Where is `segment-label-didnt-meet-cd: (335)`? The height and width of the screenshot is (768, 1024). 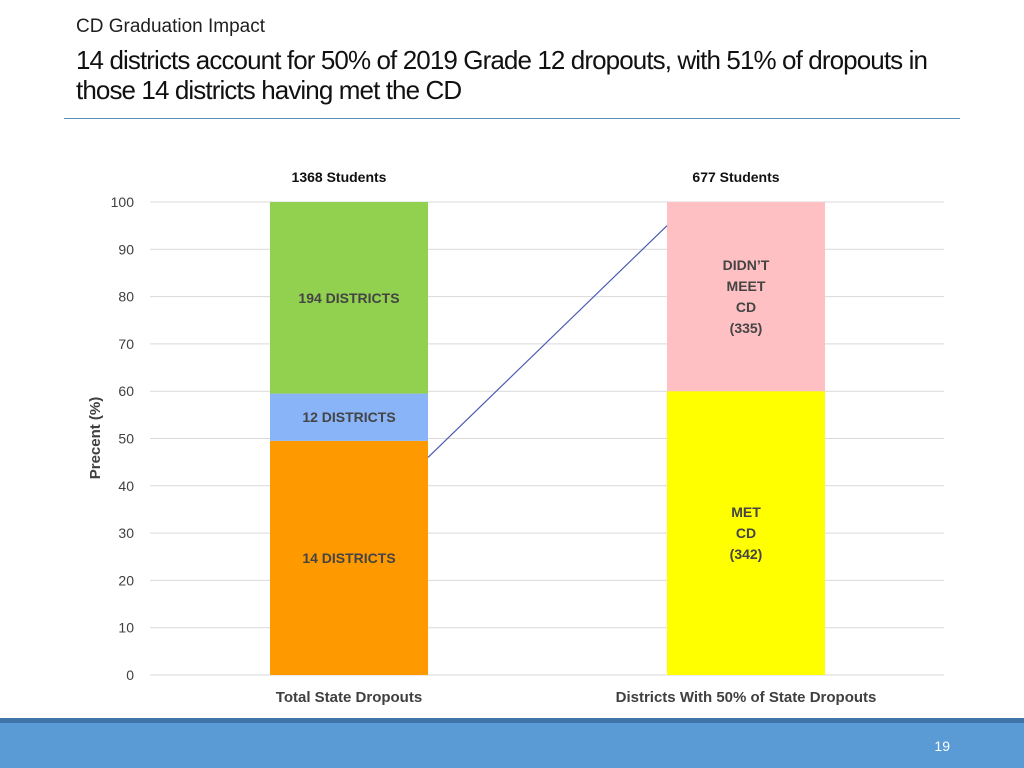
segment-label-didnt-meet-cd: (335) is located at coordinates (746, 328).